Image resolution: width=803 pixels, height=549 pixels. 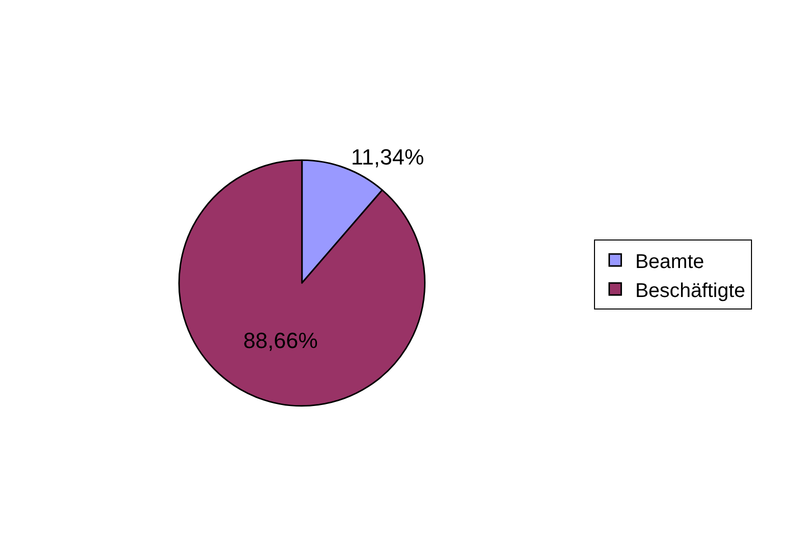 What do you see at coordinates (280, 341) in the screenshot?
I see `data-label: 88,66%` at bounding box center [280, 341].